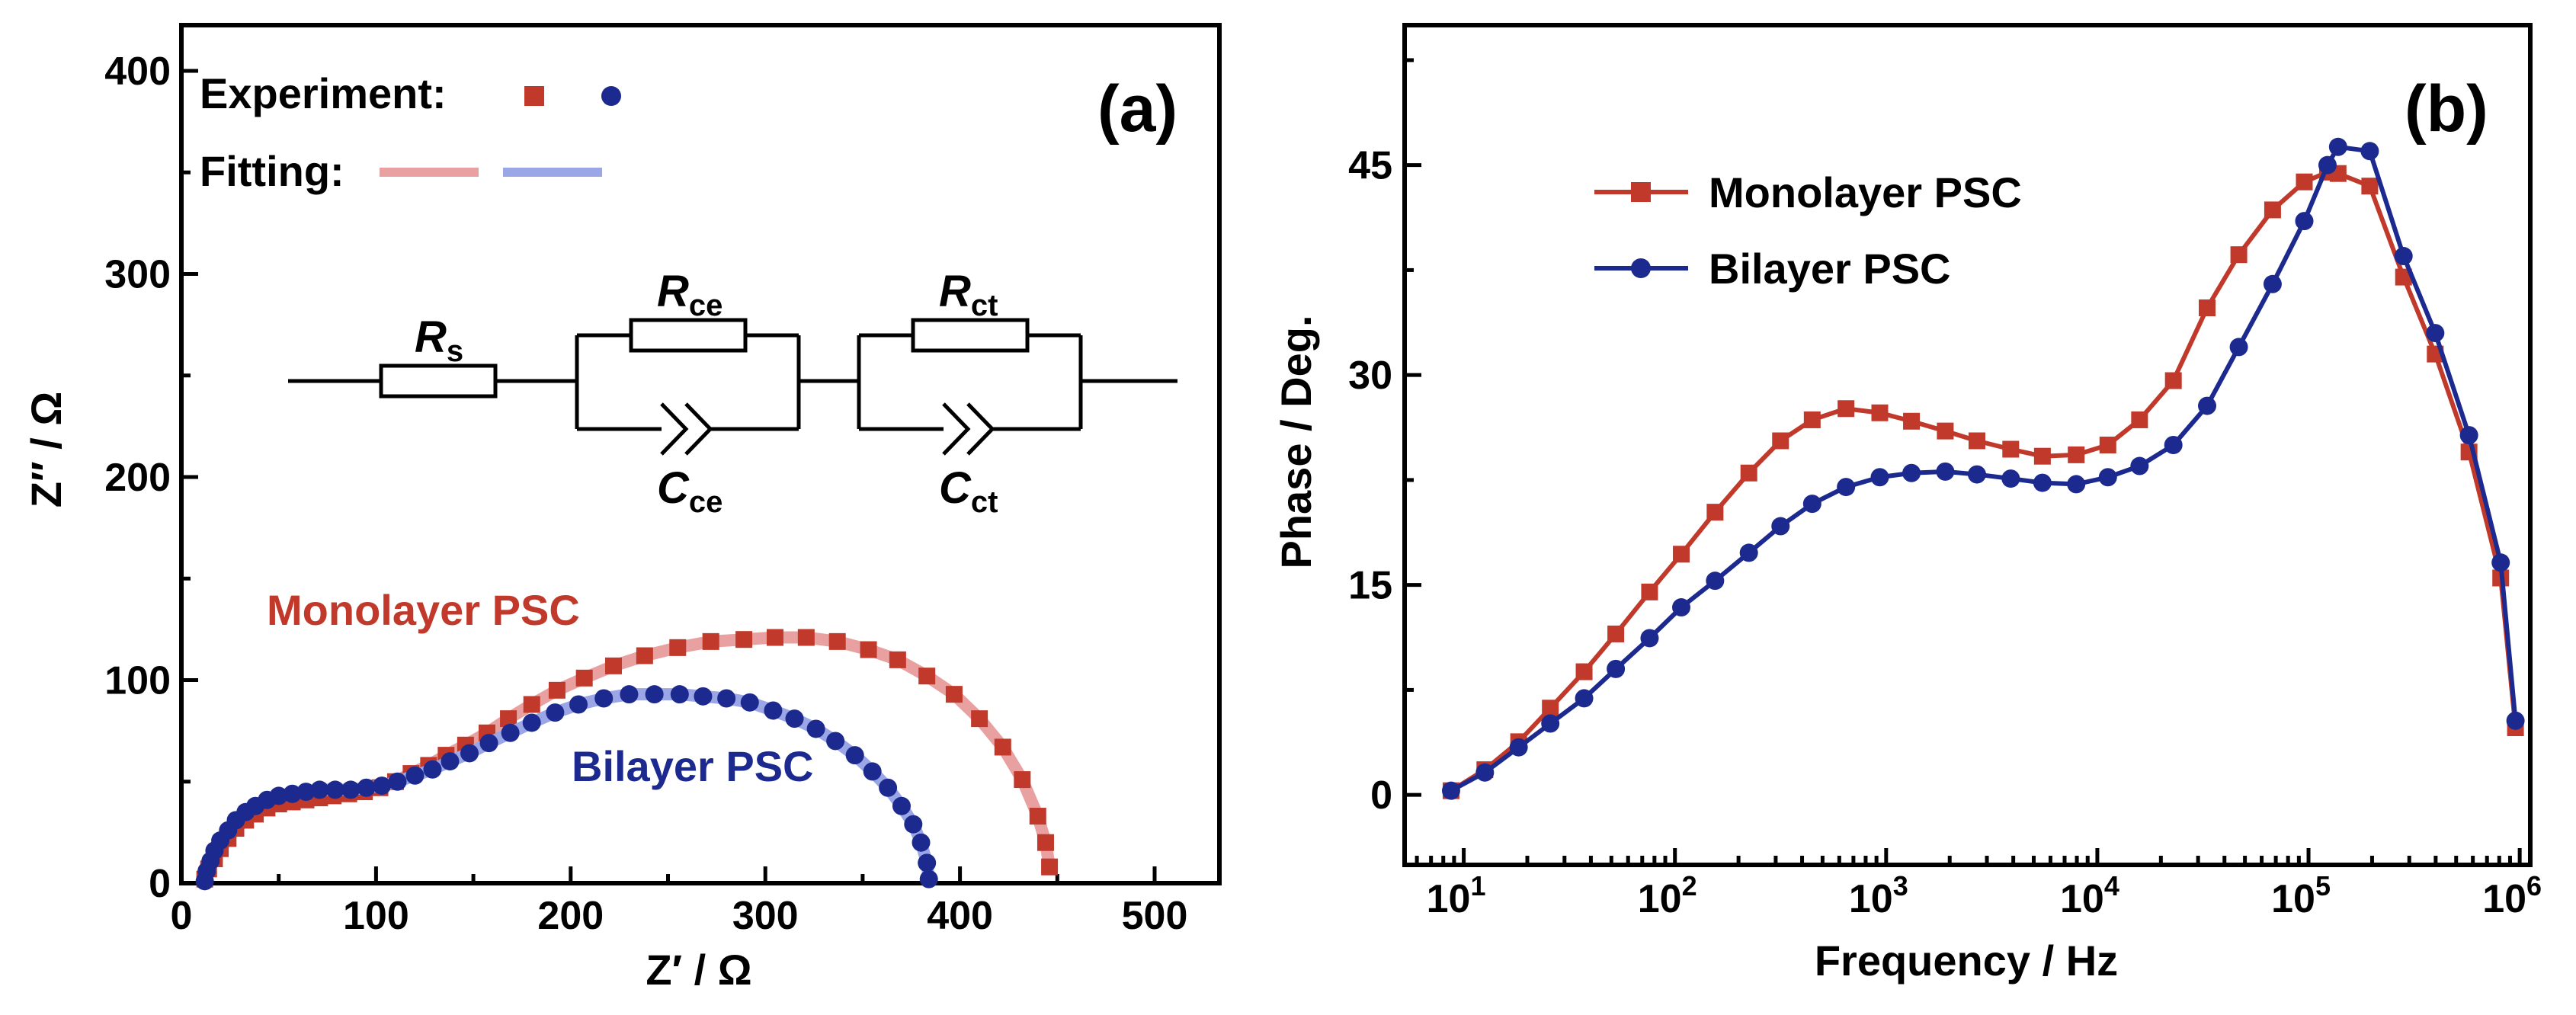  Describe the element at coordinates (689, 294) in the screenshot. I see `label-rce: Rce` at that location.